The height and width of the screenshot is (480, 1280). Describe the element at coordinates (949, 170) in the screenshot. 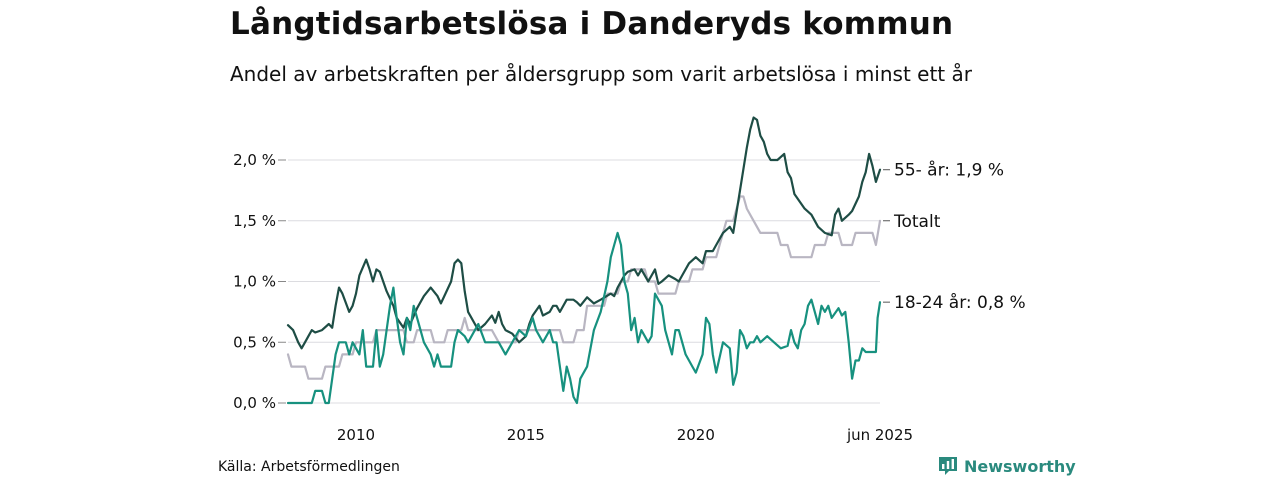

I see `series-end-label: 55- år: 1,9 %` at that location.